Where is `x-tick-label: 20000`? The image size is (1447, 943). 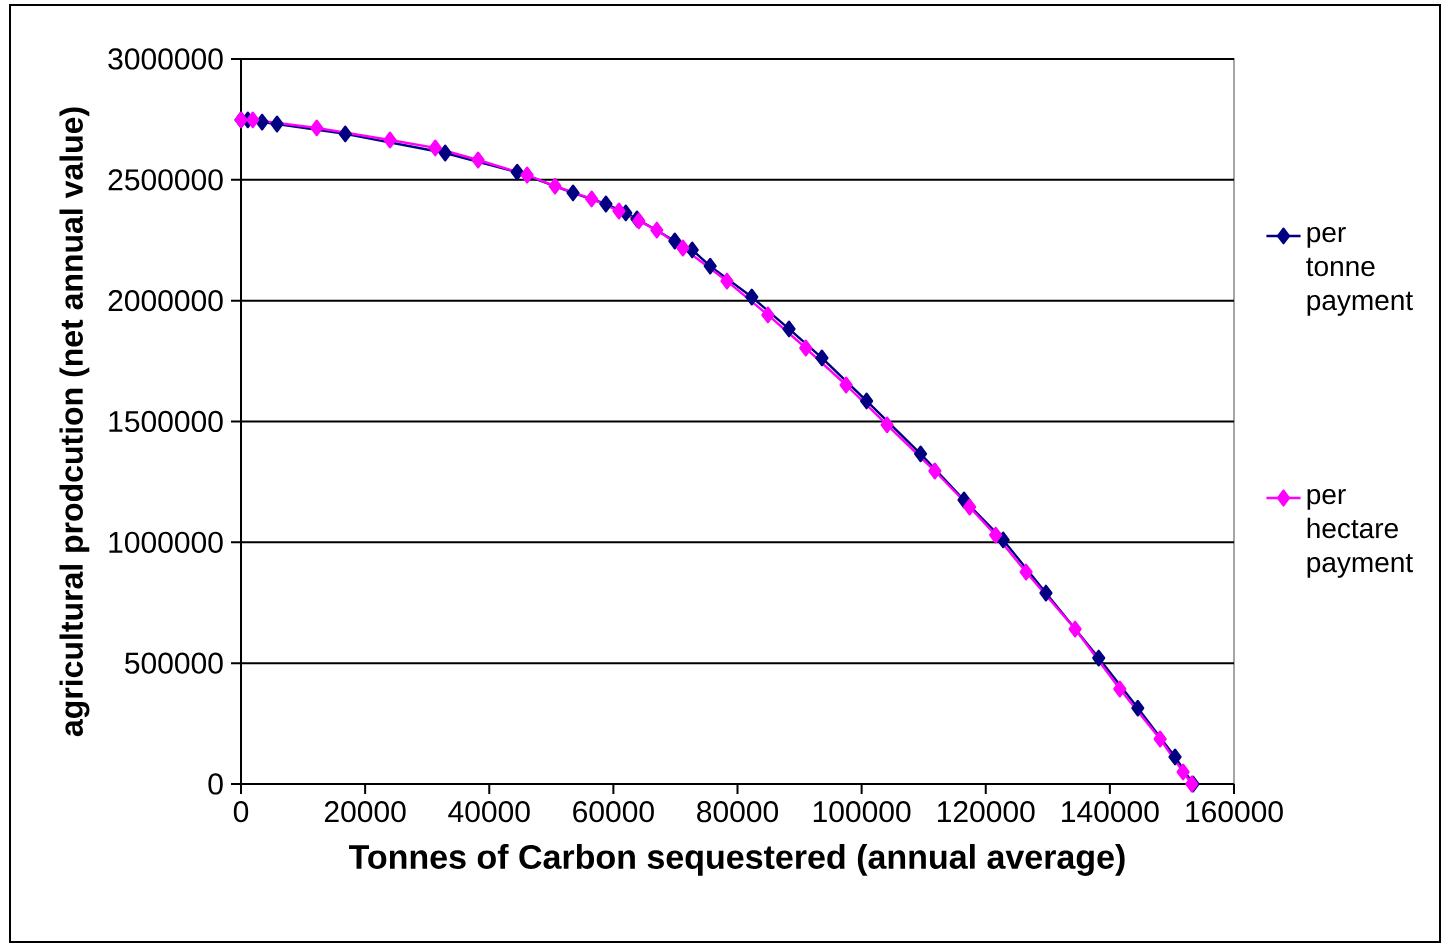
x-tick-label: 20000 is located at coordinates (365, 812).